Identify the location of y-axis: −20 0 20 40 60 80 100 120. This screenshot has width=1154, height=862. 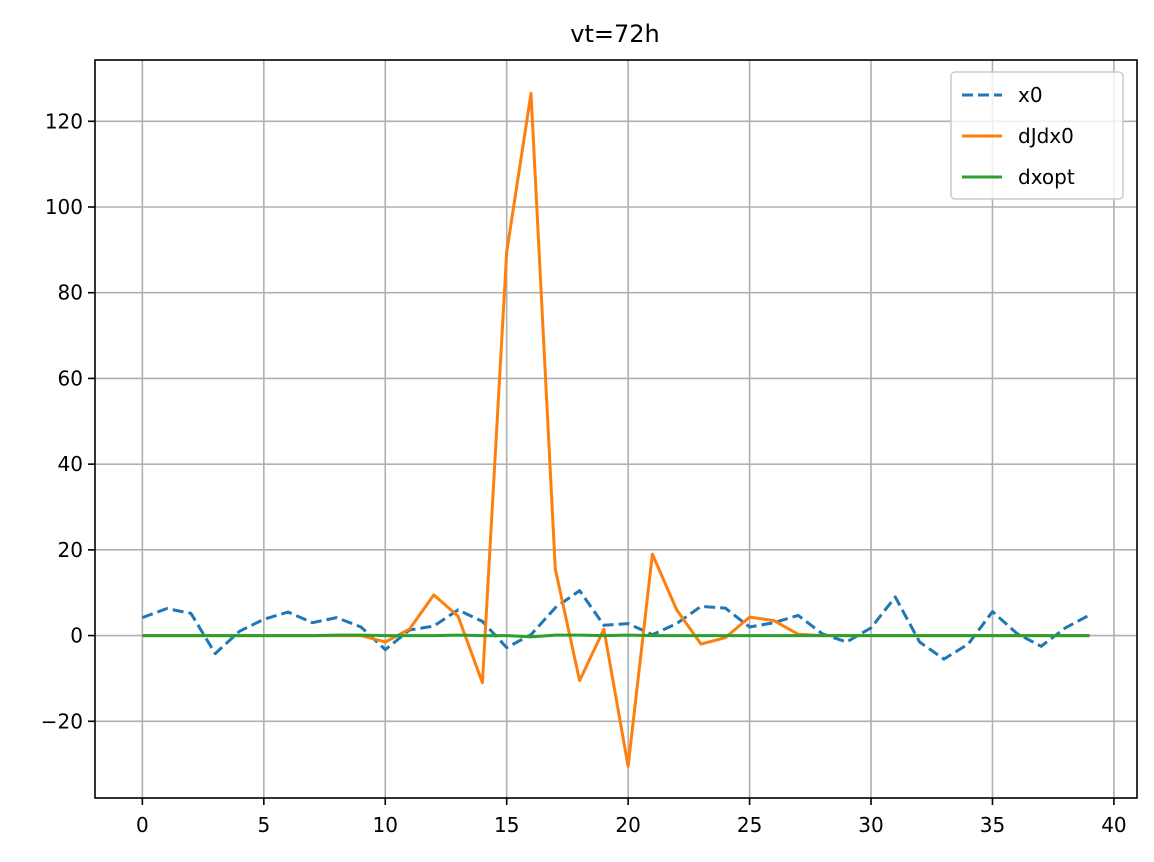
(68, 421).